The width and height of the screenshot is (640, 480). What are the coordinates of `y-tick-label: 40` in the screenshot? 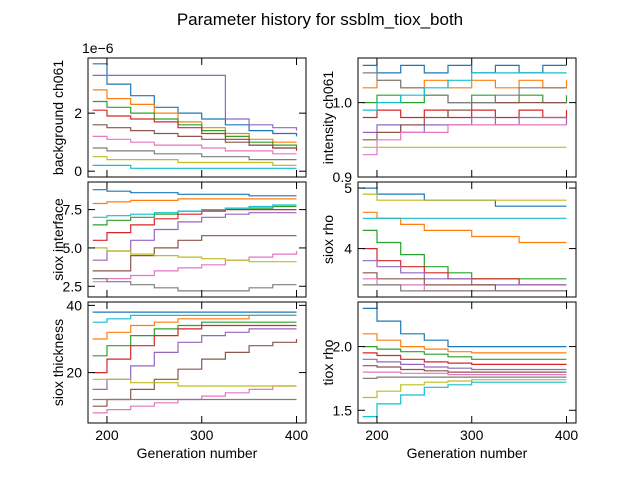 It's located at (74, 305).